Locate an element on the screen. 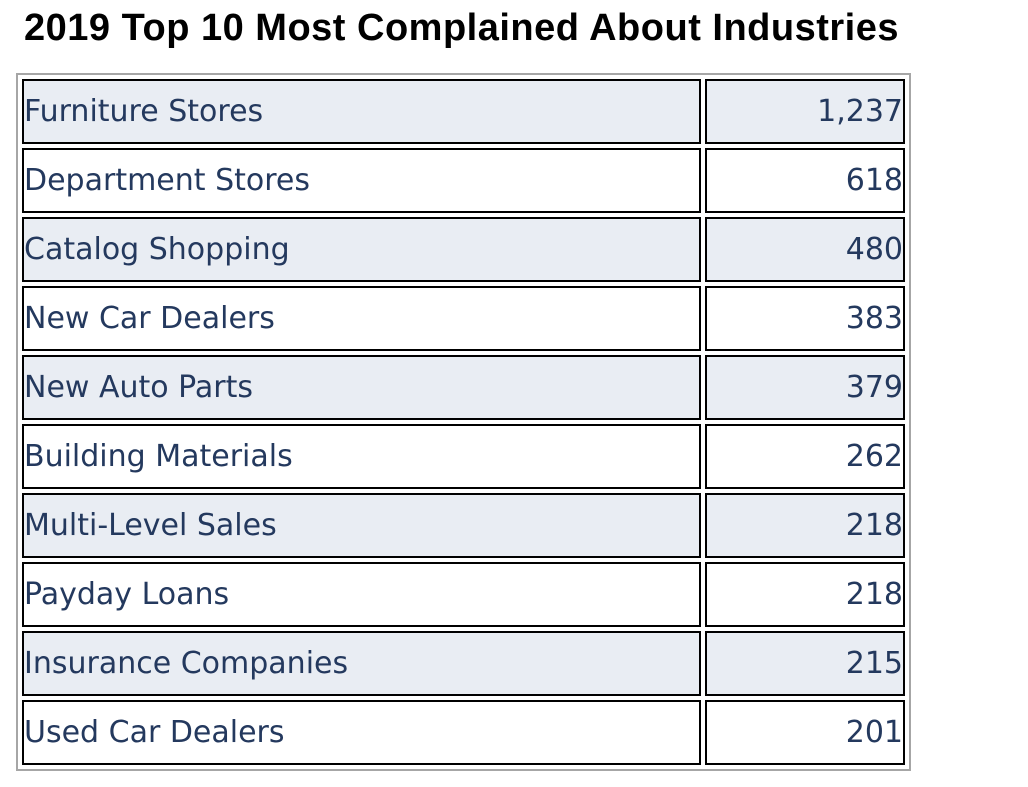  complaint-count-cell: 215 is located at coordinates (805, 663).